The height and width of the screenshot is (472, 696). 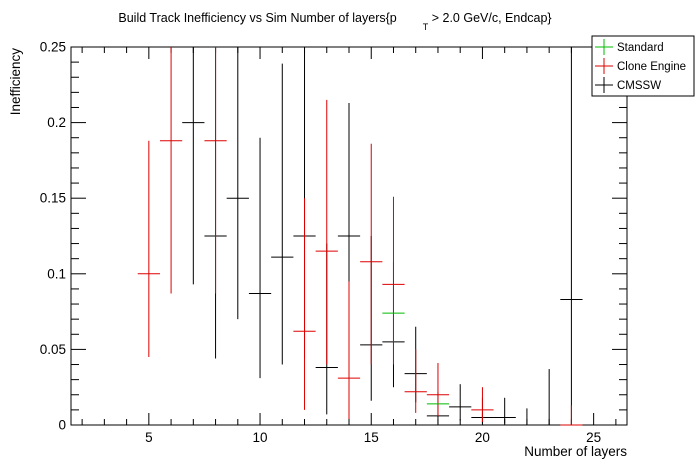 What do you see at coordinates (575, 451) in the screenshot?
I see `x-axis-label: Number of layers` at bounding box center [575, 451].